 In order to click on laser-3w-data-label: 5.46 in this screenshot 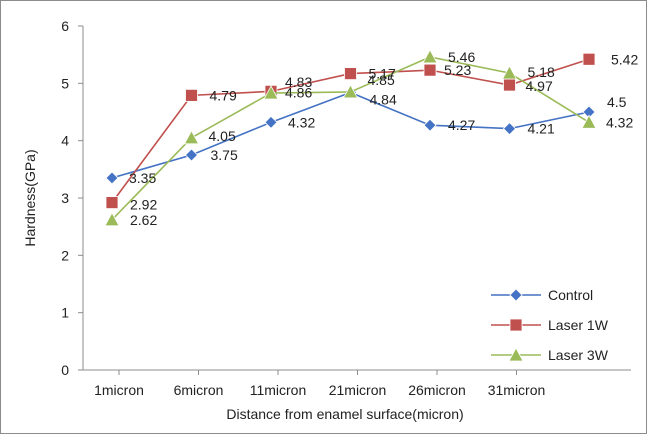, I will do `click(461, 57)`.